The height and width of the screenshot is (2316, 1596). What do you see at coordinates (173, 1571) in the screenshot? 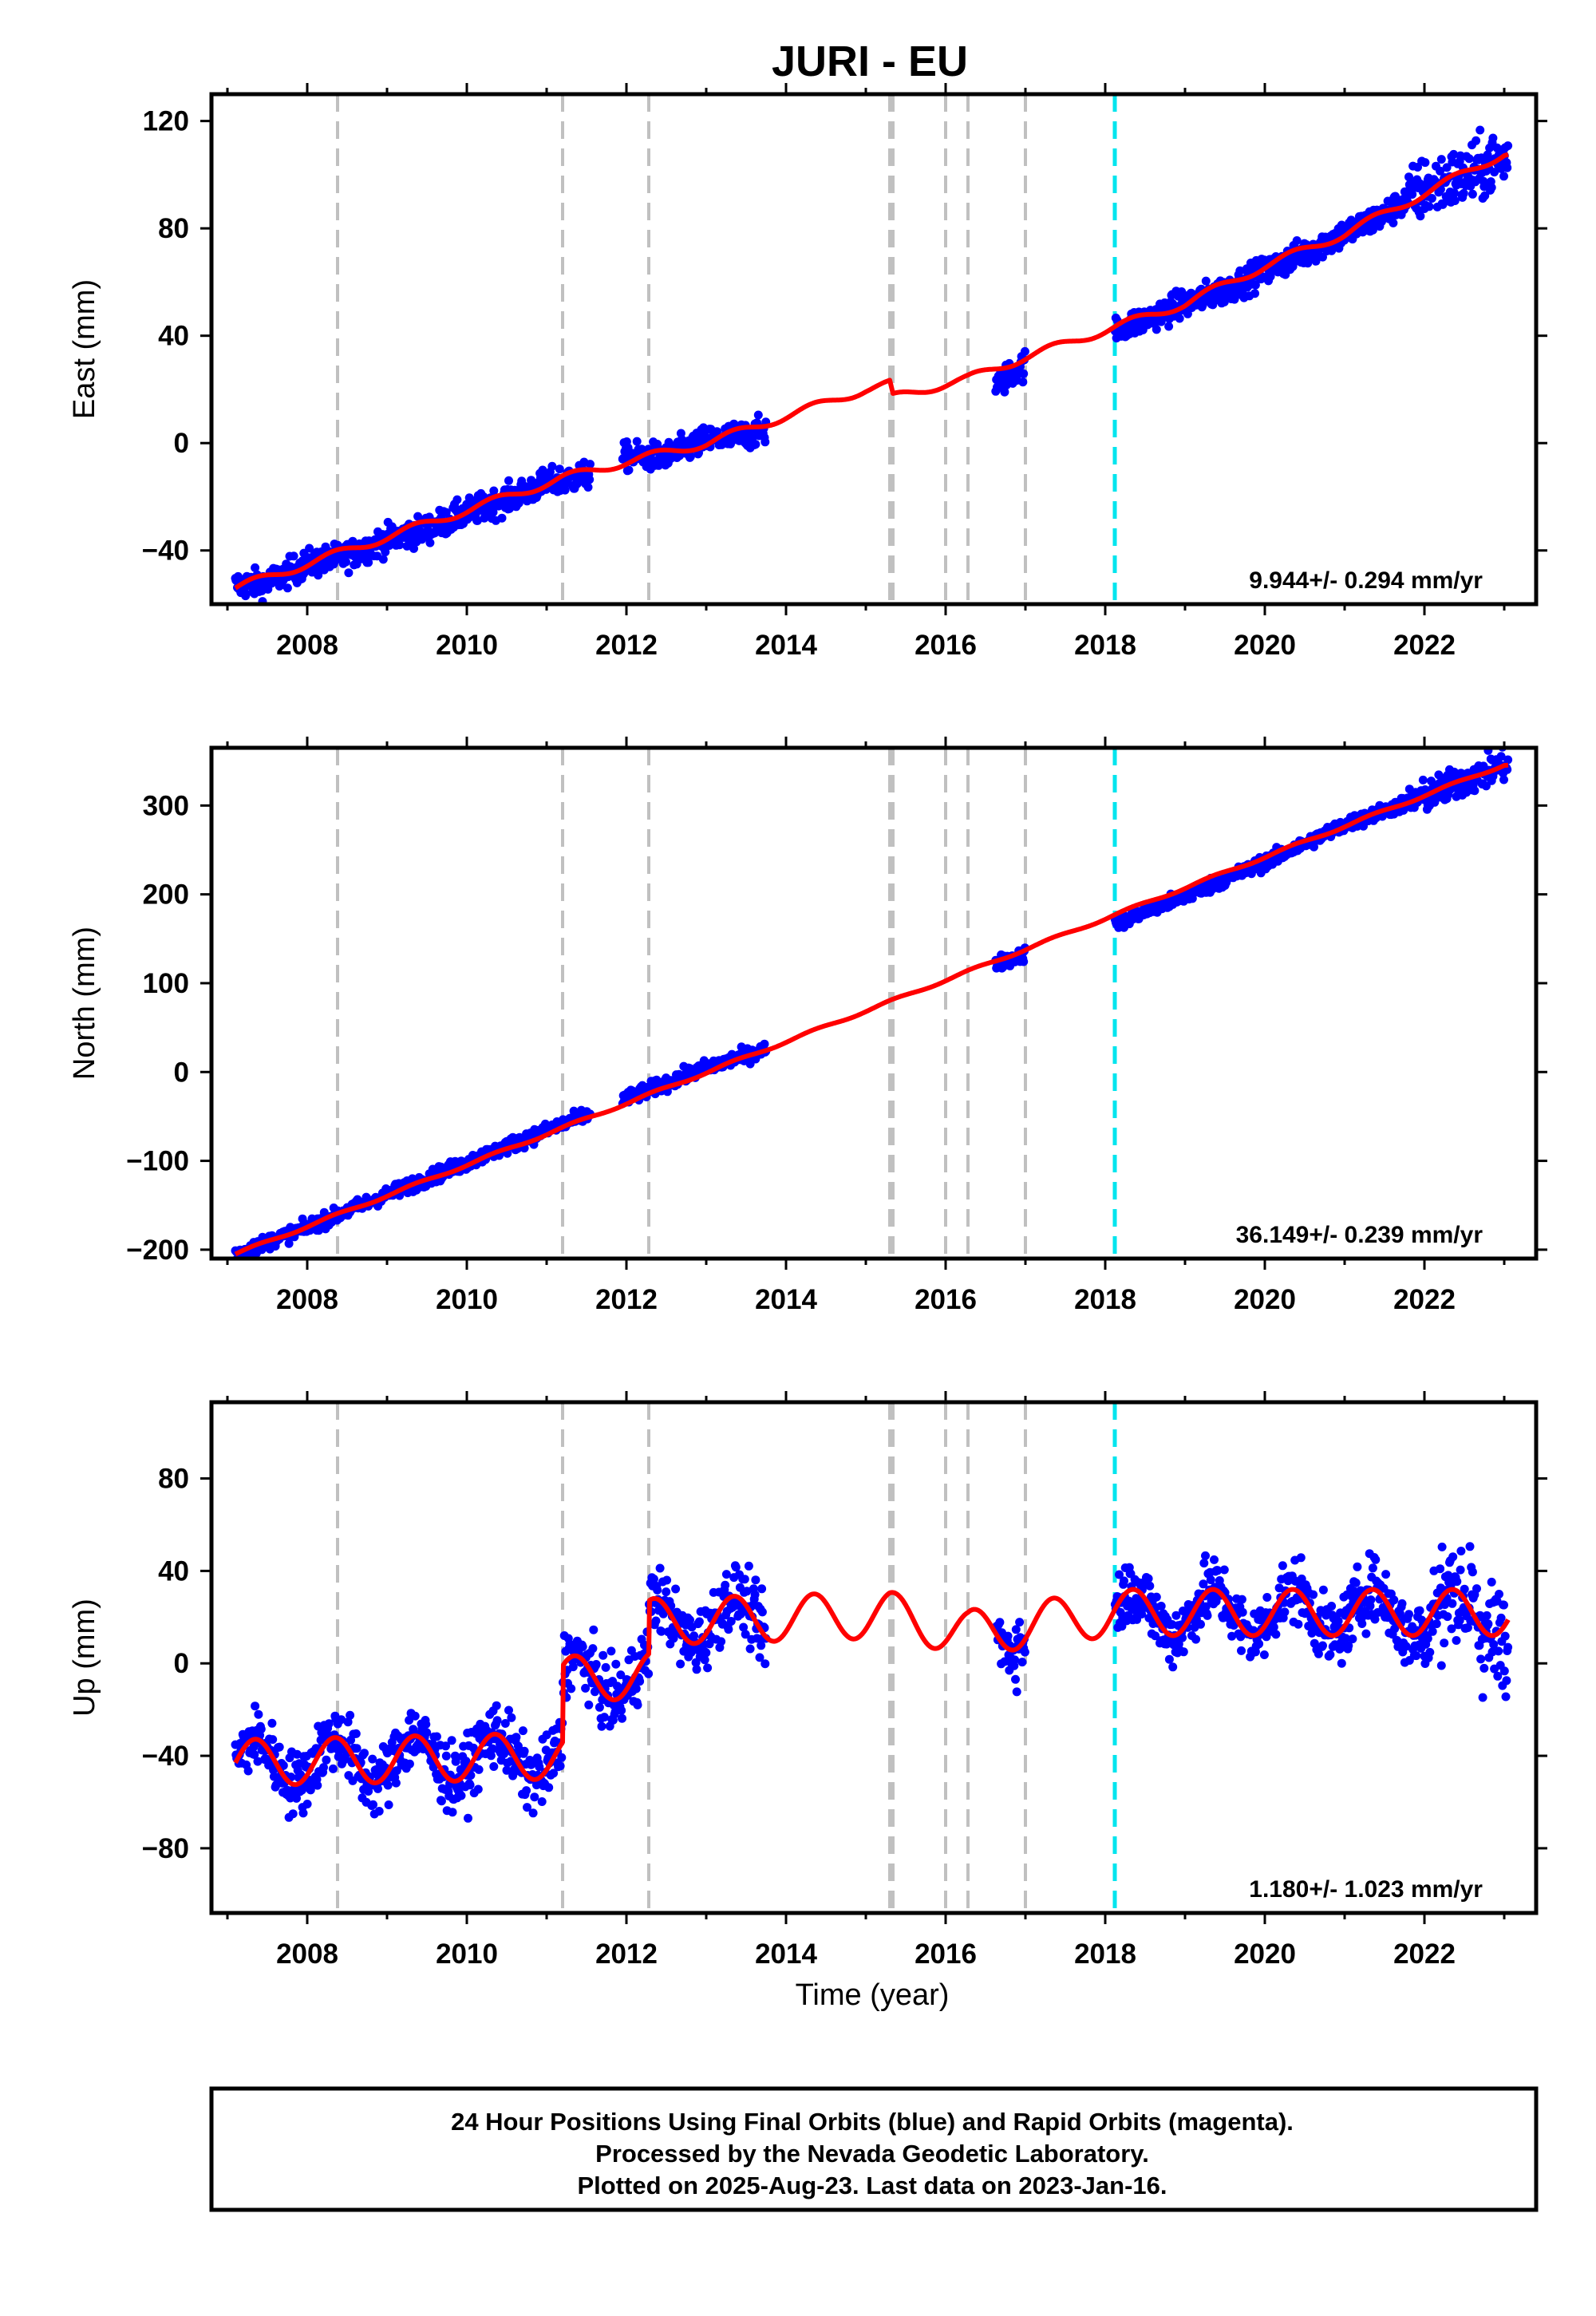
I see `y-tick-label: 40` at bounding box center [173, 1571].